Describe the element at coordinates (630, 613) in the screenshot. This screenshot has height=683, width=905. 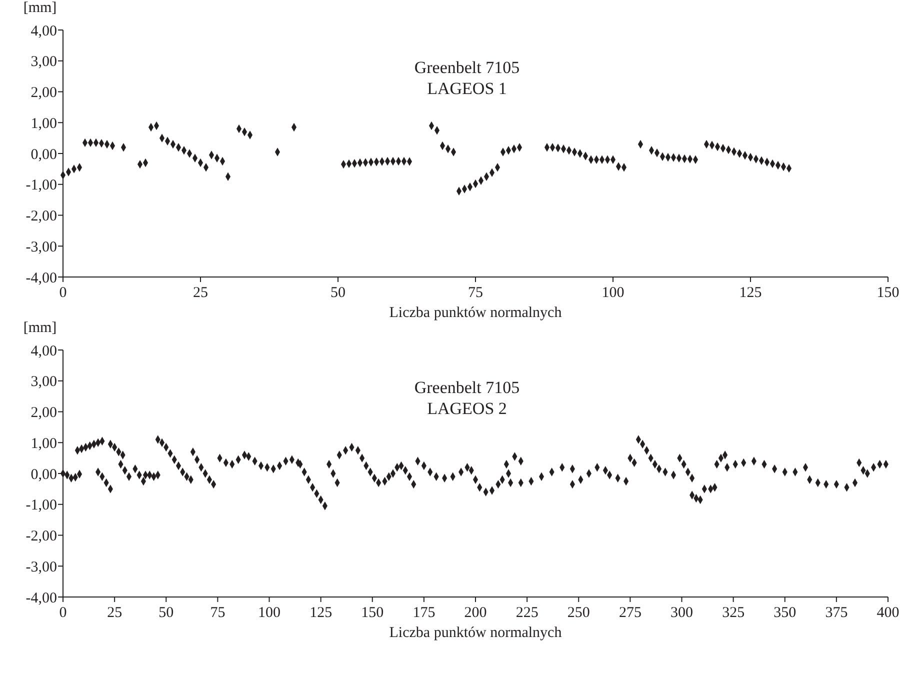
I see `x-tick-label: 275` at that location.